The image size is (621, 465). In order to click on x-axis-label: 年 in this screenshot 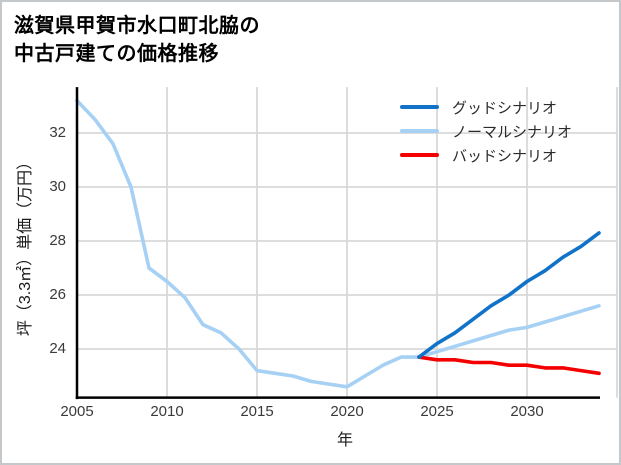, I will do `click(345, 440)`.